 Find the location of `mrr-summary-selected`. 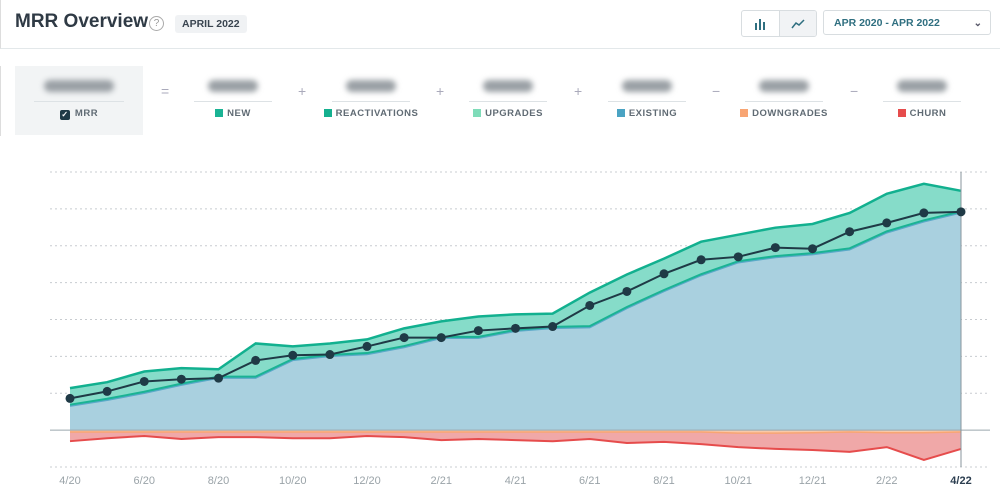

mrr-summary-selected is located at coordinates (79, 100).